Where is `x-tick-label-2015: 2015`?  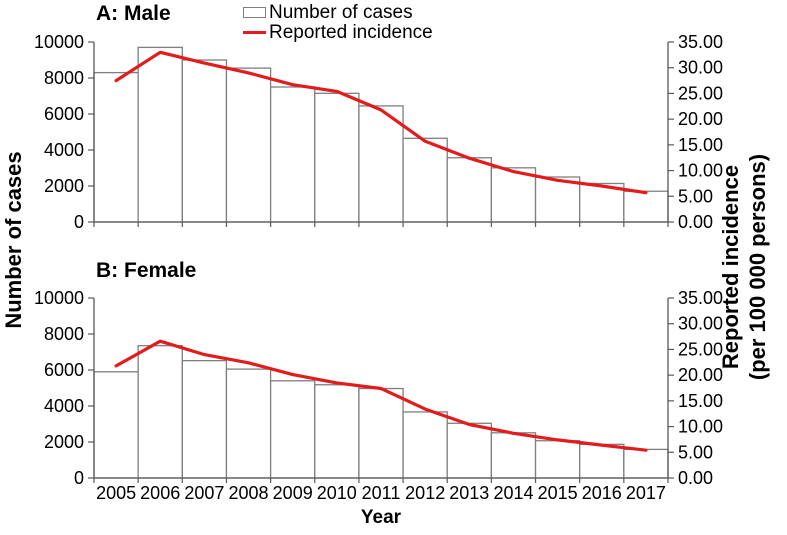
x-tick-label-2015: 2015 is located at coordinates (558, 493).